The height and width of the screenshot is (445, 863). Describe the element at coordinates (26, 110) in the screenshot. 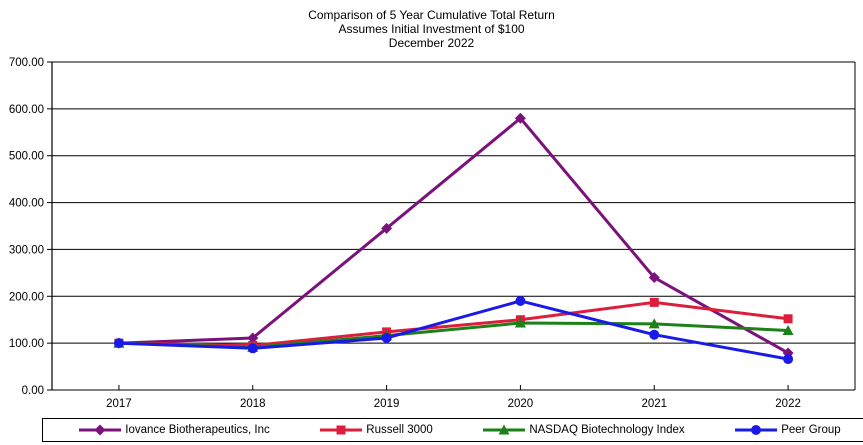

I see `y-axis-label: 600.00` at that location.